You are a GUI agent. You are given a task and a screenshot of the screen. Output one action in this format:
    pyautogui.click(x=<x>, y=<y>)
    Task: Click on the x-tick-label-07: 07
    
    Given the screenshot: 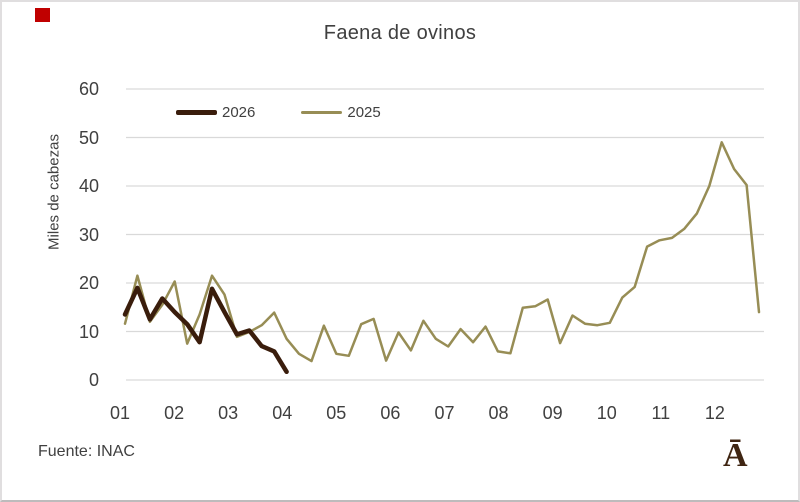 What is the action you would take?
    pyautogui.click(x=444, y=413)
    